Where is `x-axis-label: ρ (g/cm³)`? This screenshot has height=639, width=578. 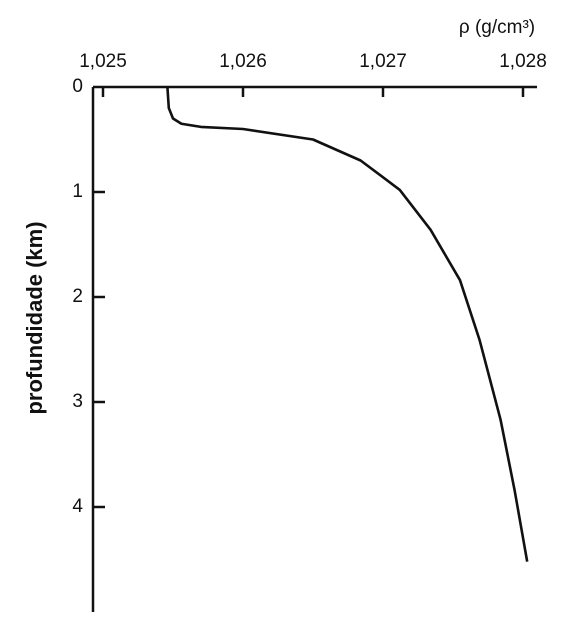 x-axis-label: ρ (g/cm³) is located at coordinates (497, 27).